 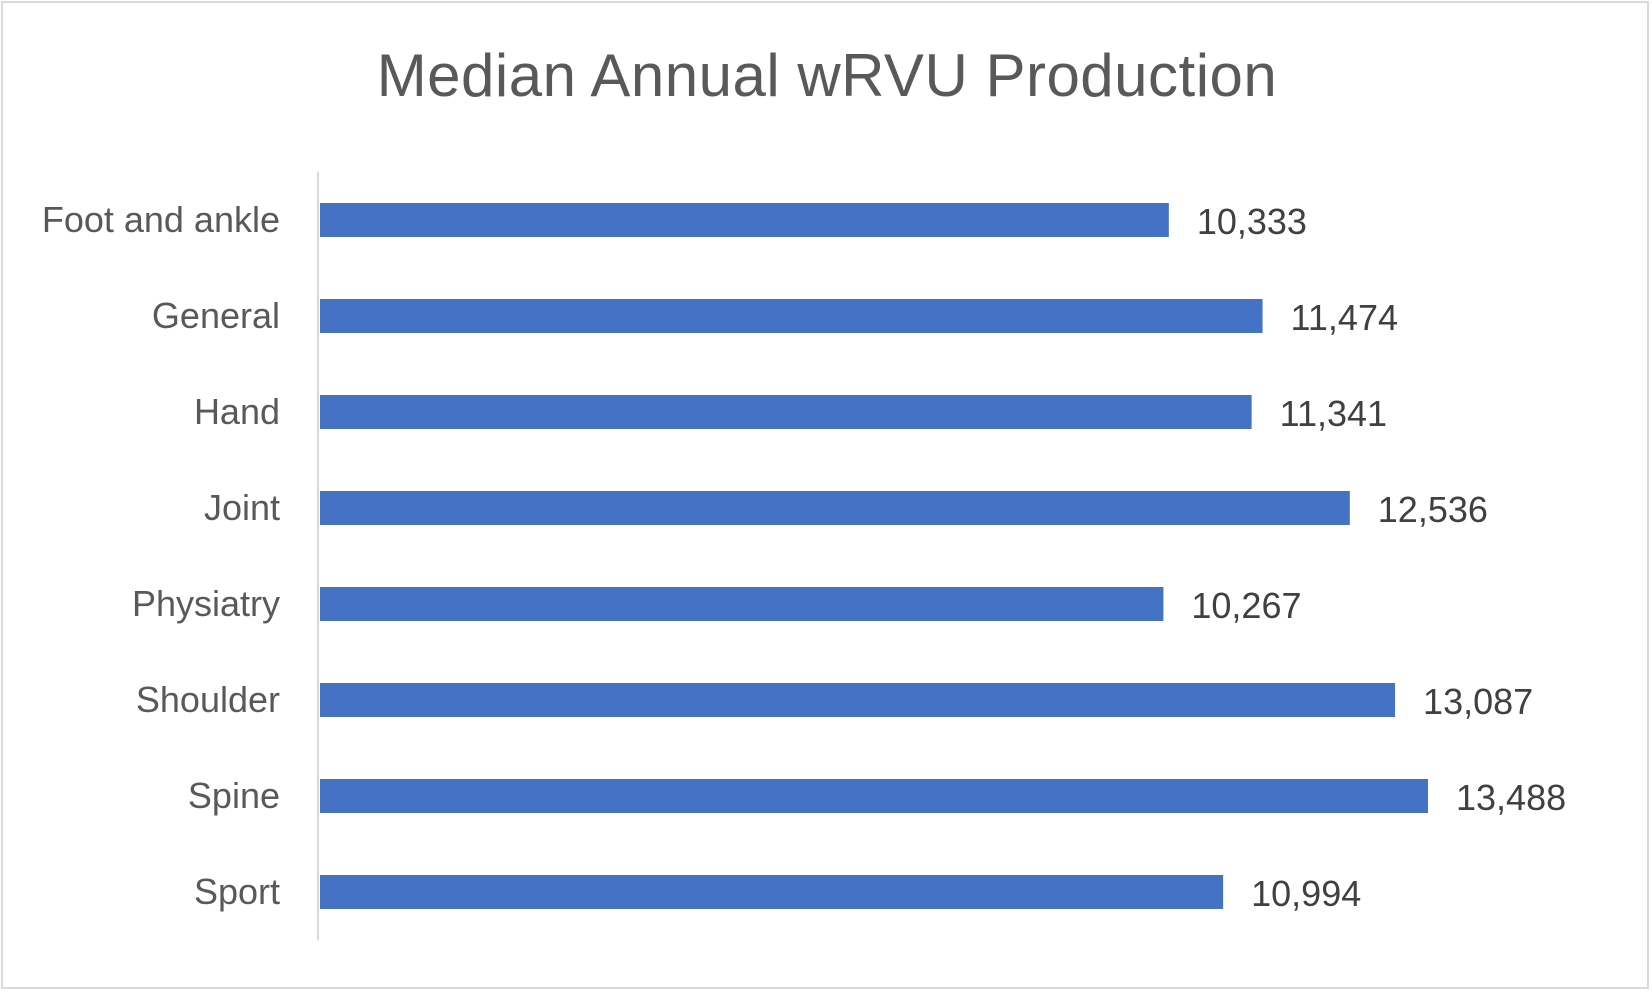 I want to click on data-label: 13,488, so click(x=1511, y=797).